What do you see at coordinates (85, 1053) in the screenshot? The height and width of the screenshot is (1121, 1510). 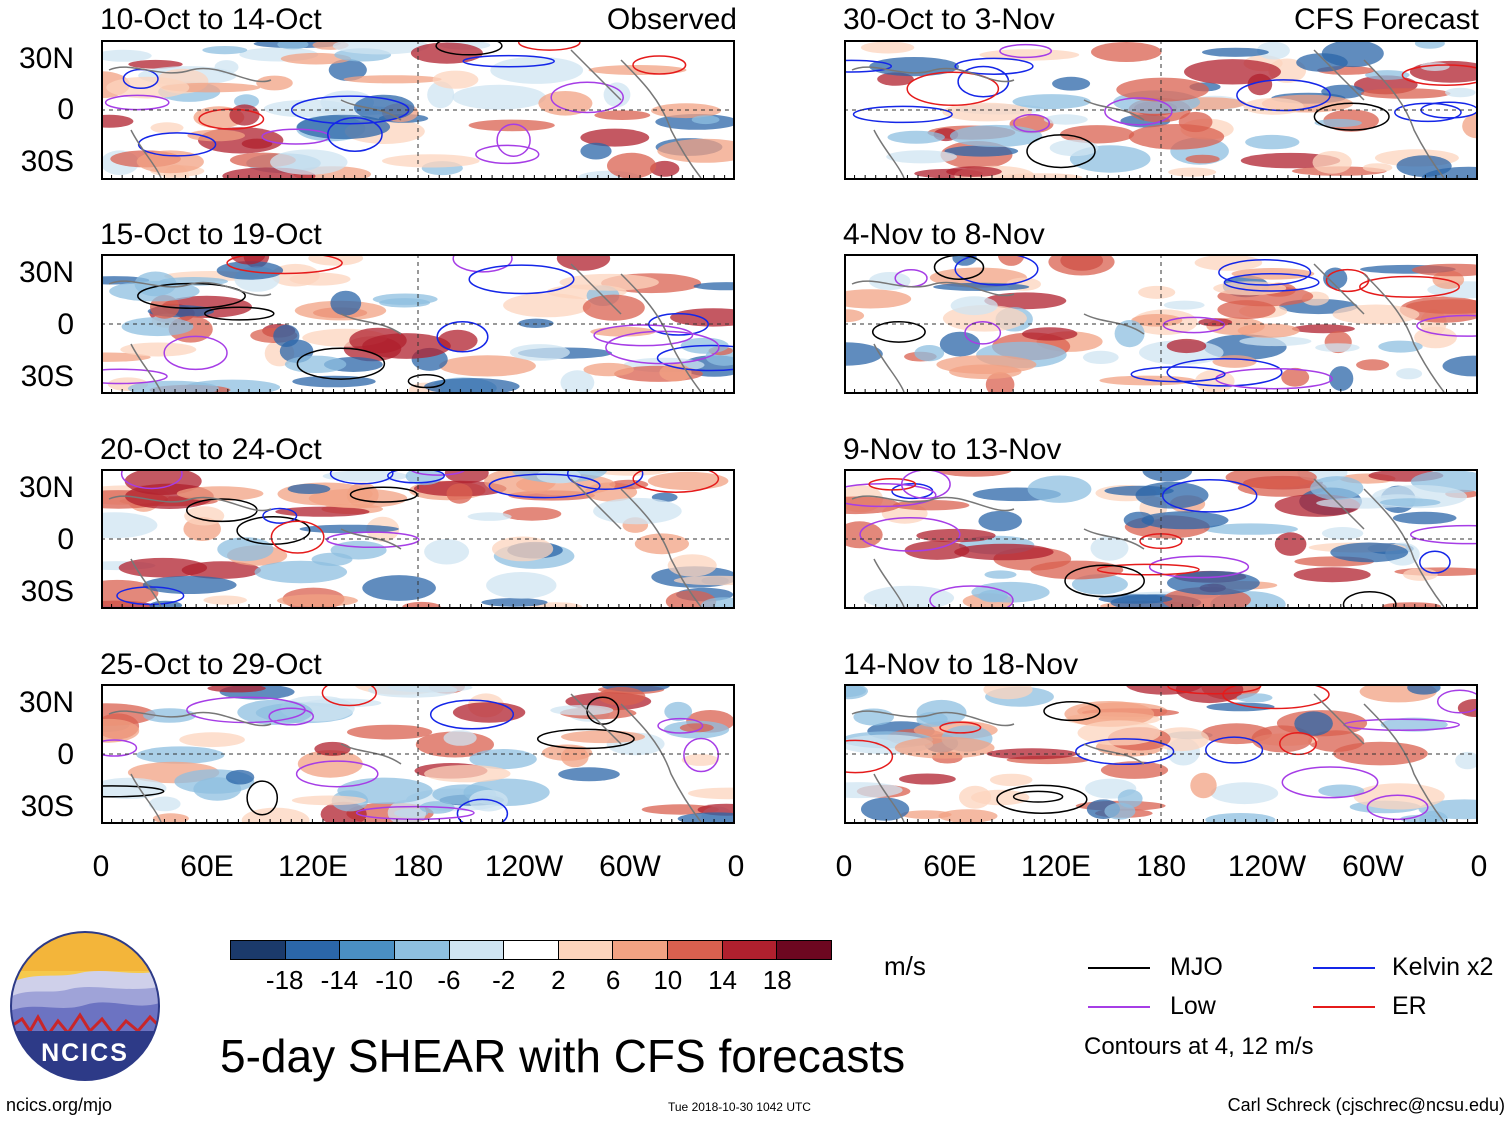 I see `logo-text: NCICS` at bounding box center [85, 1053].